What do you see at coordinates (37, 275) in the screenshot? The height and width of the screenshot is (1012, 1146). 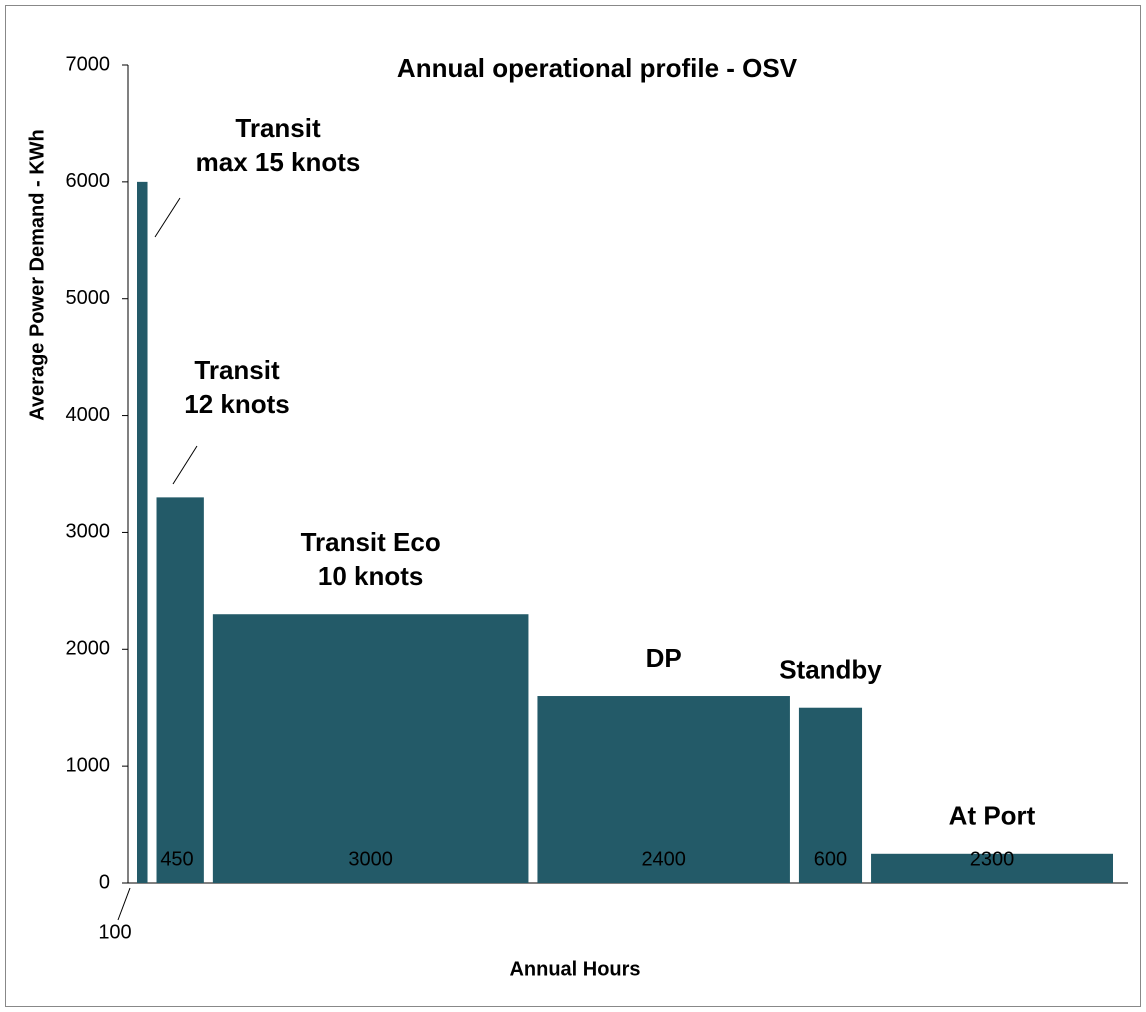 I see `y-axis-label: Average Power Demand - KWh` at bounding box center [37, 275].